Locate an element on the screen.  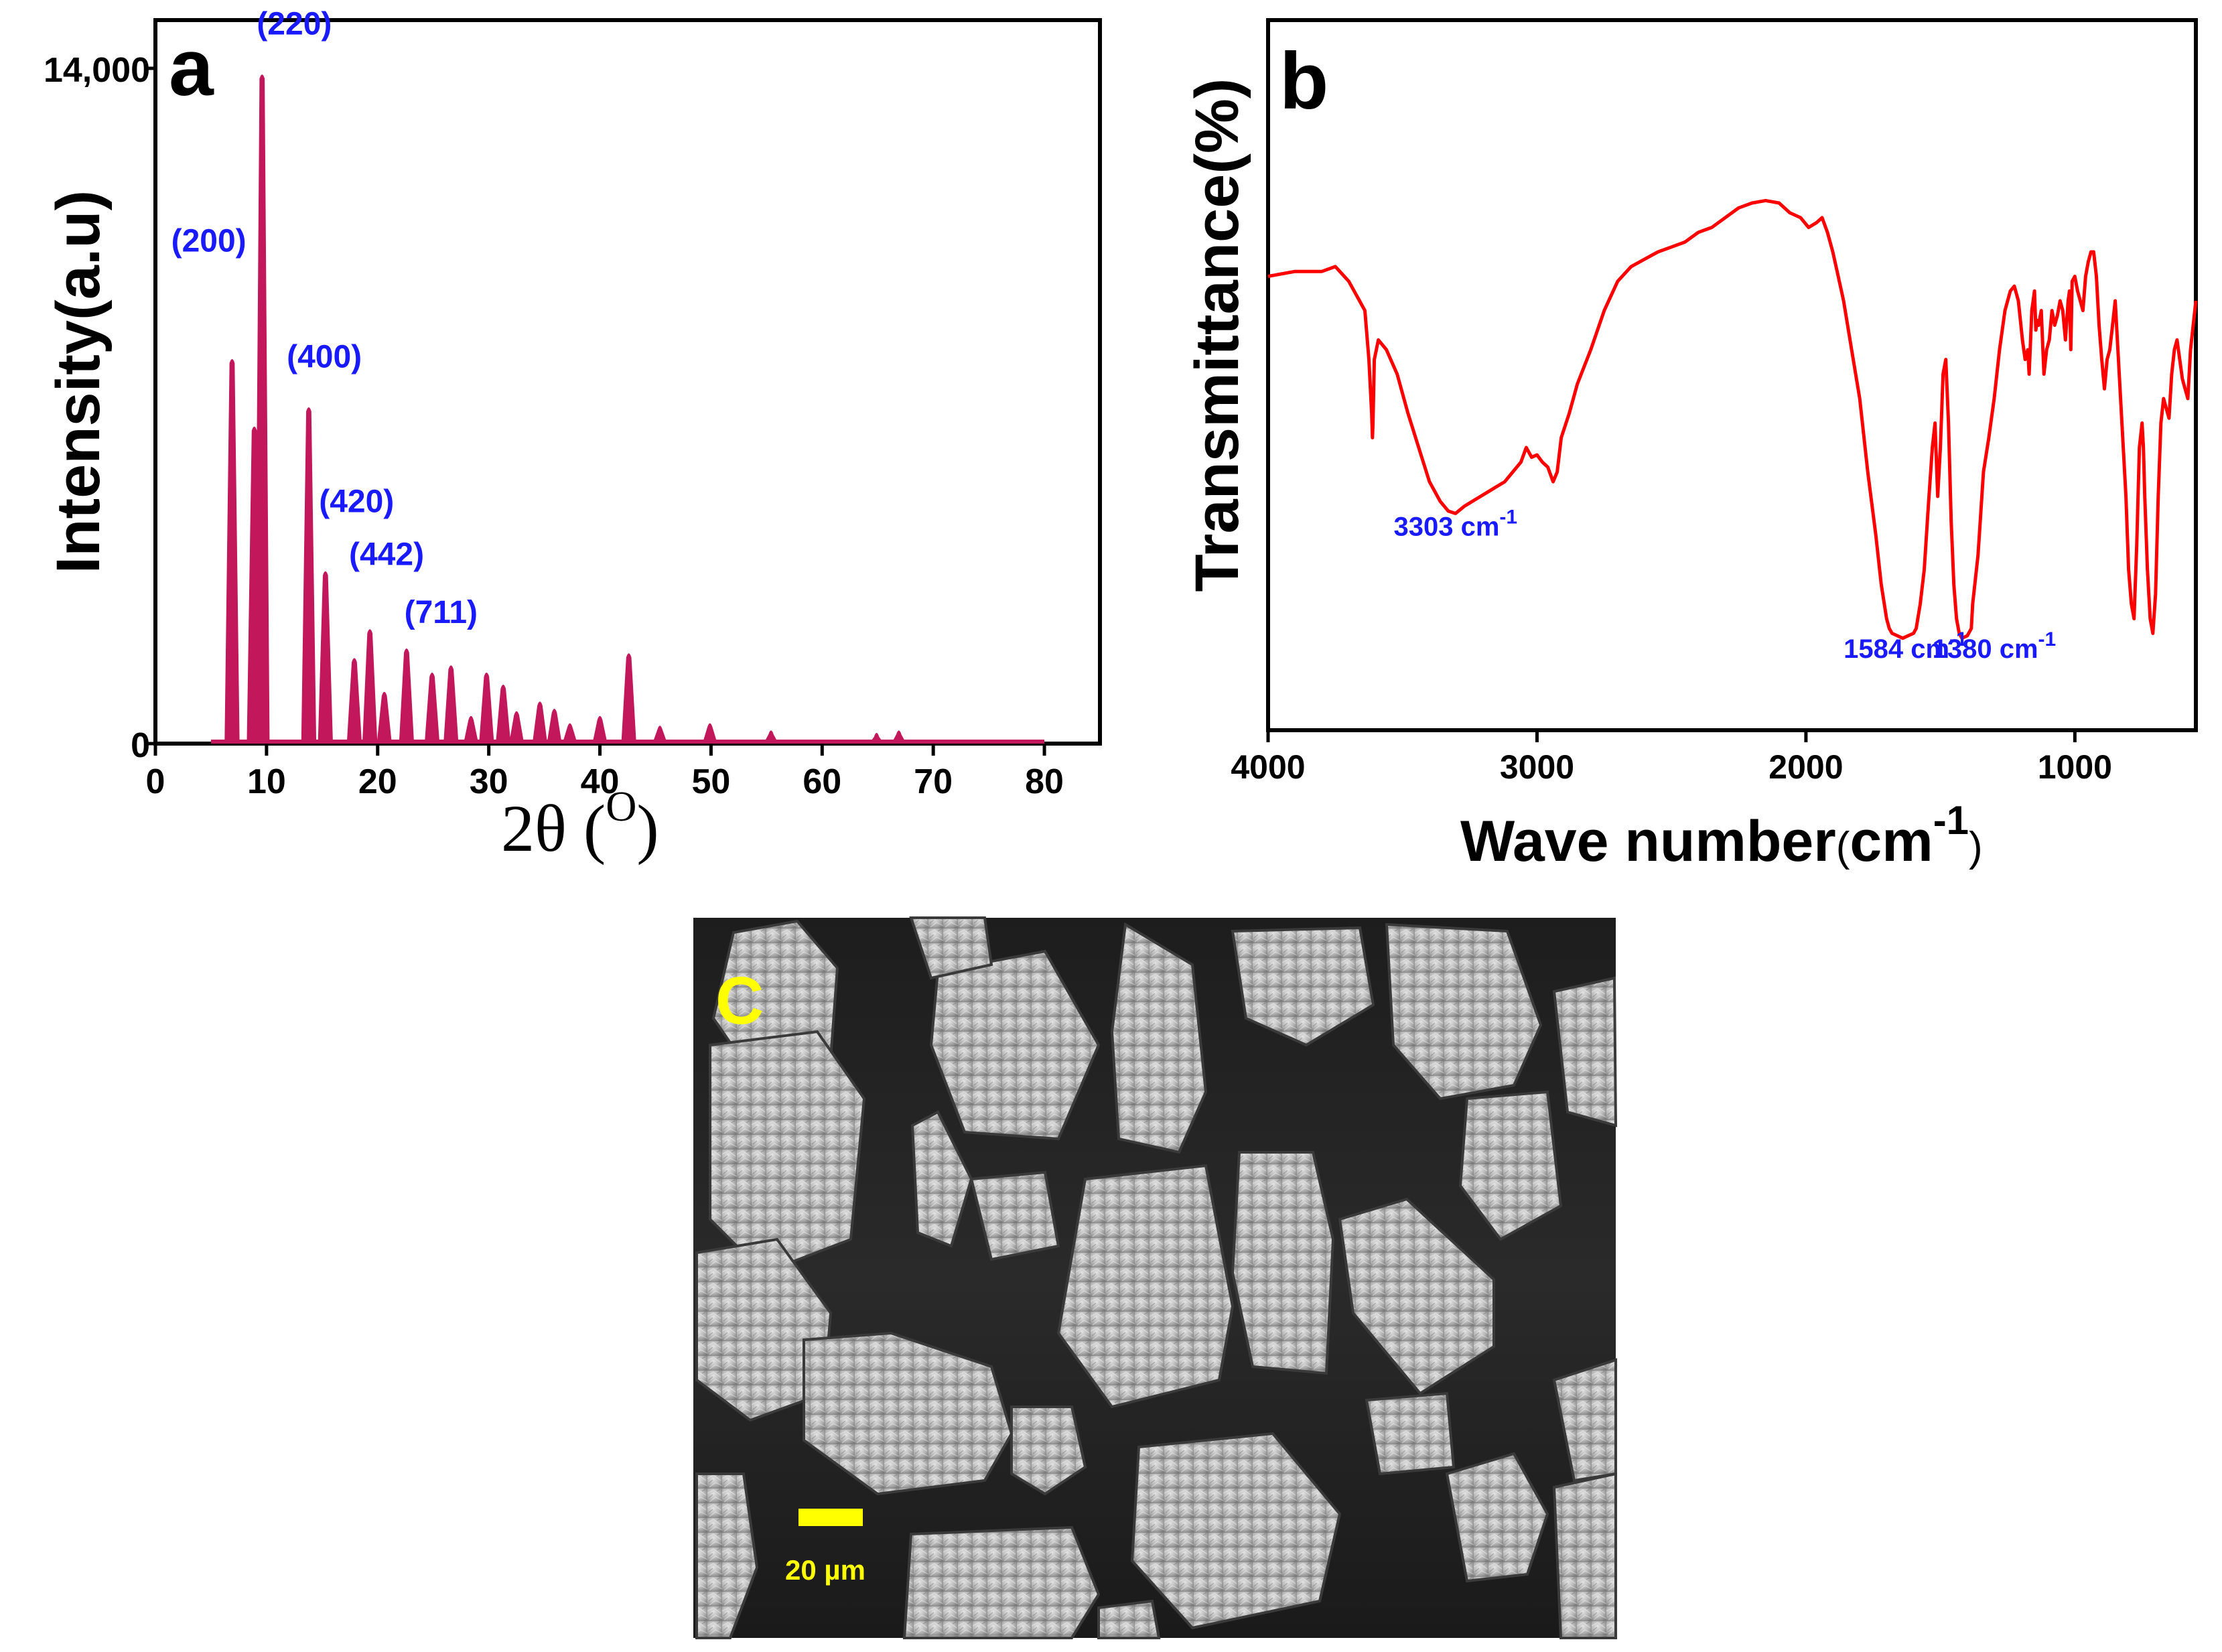
xrd-peak-label: (711) is located at coordinates (441, 612).